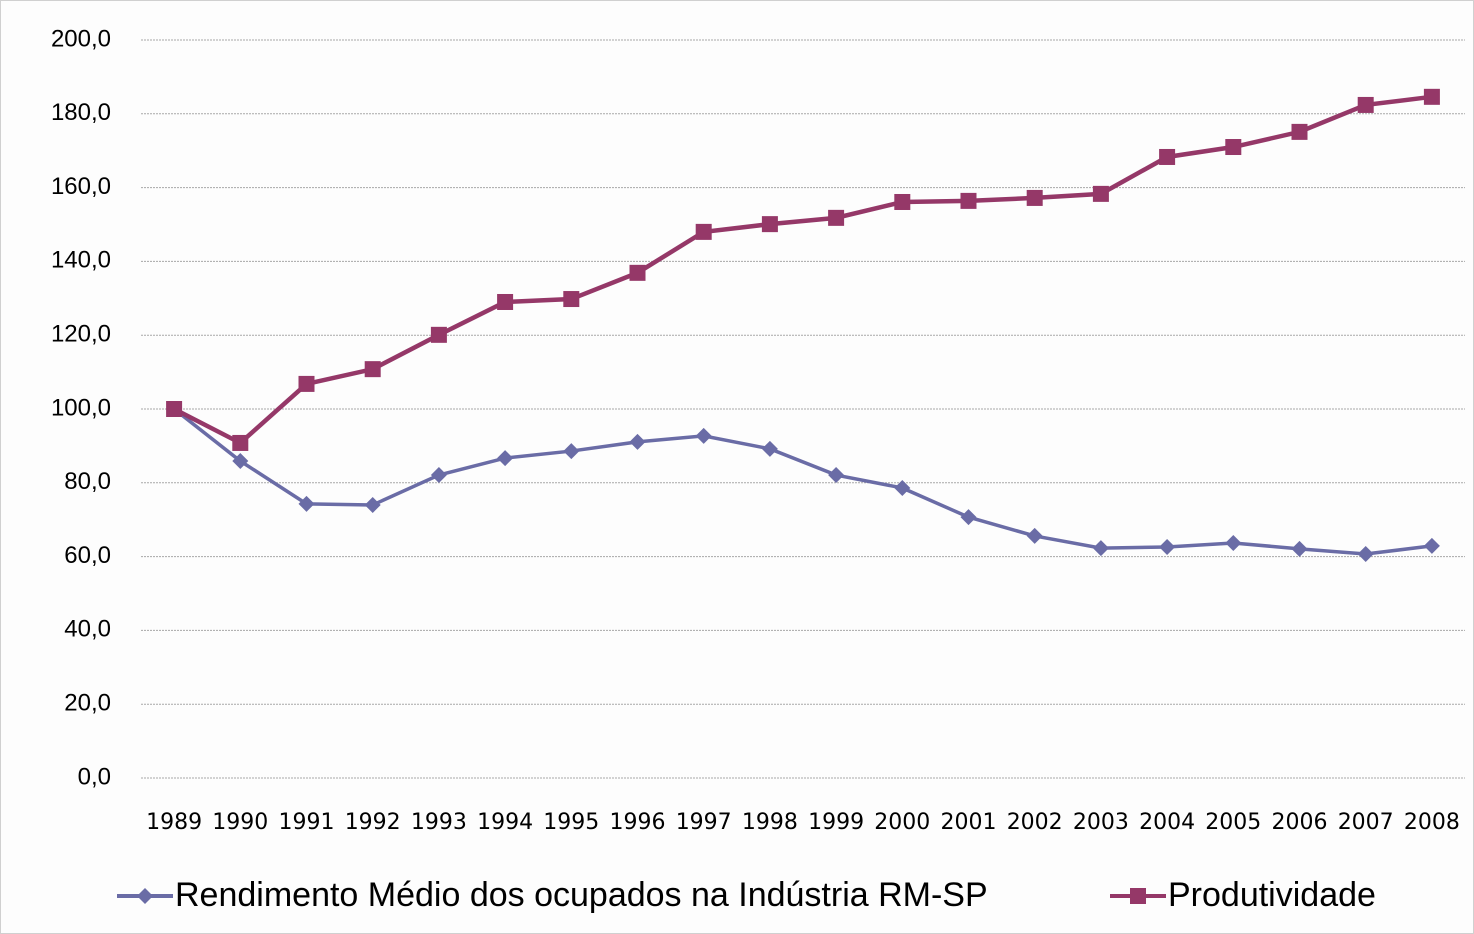 The height and width of the screenshot is (934, 1474). I want to click on x-tick-label: 1999, so click(836, 822).